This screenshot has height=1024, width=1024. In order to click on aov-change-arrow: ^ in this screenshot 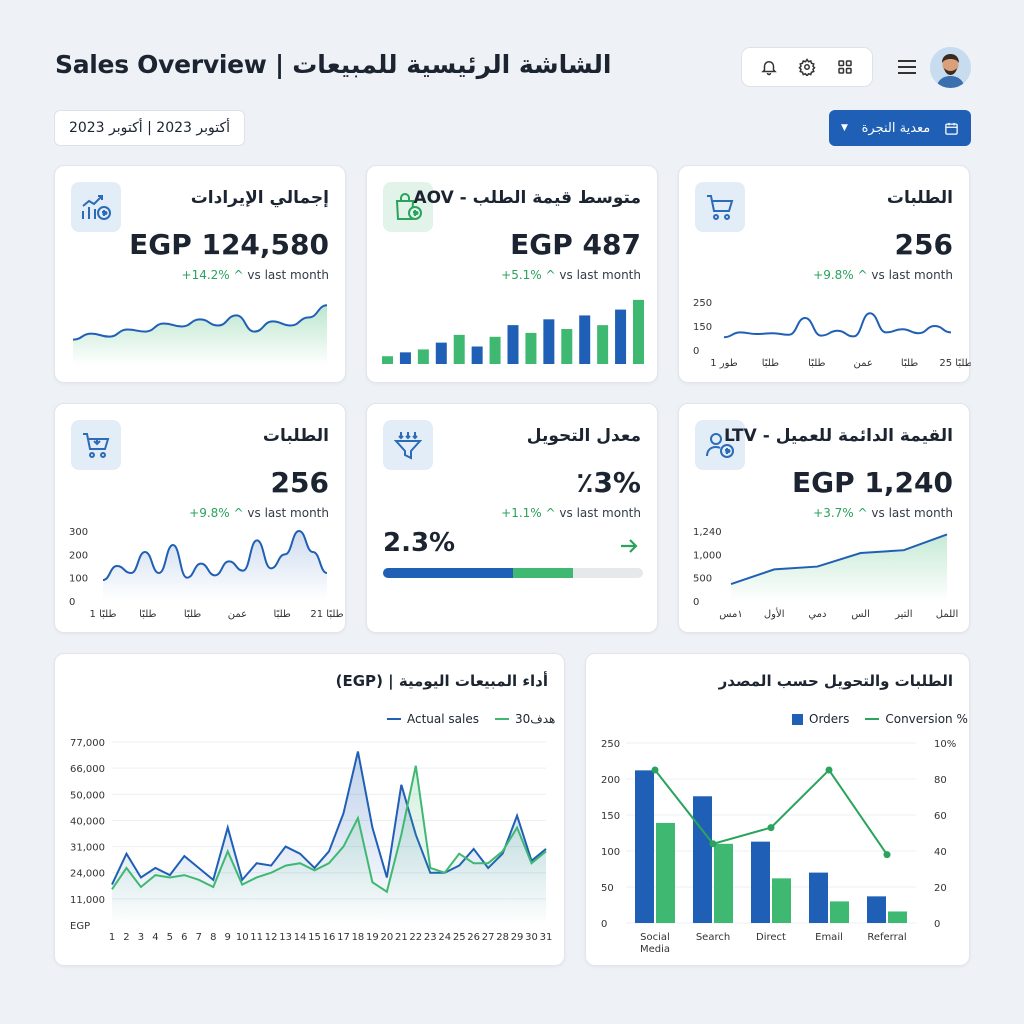, I will do `click(550, 275)`.